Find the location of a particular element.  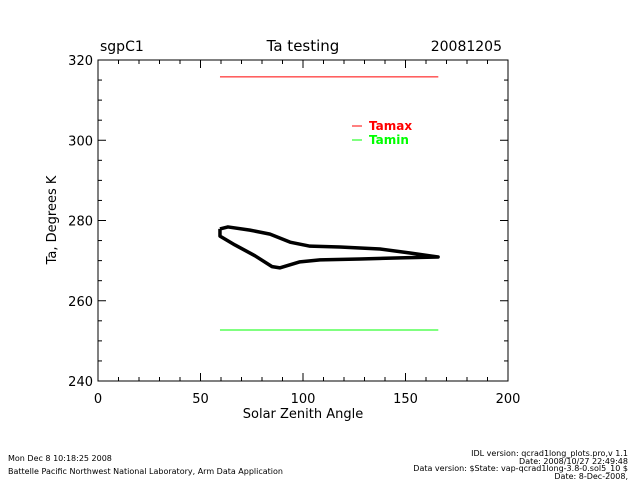

x-tick-label: 100 is located at coordinates (303, 399).